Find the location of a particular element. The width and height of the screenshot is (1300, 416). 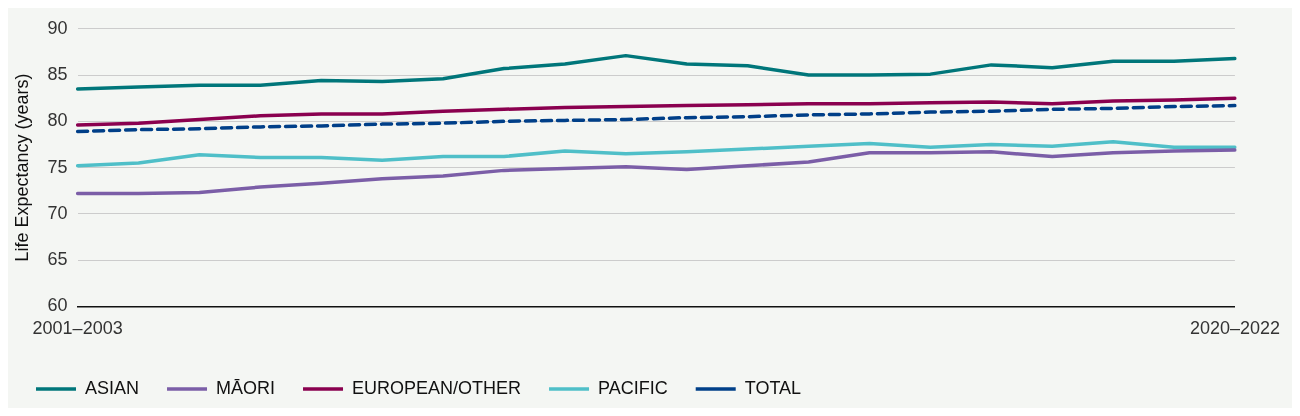

y-tick-label: 65 is located at coordinates (57, 259).